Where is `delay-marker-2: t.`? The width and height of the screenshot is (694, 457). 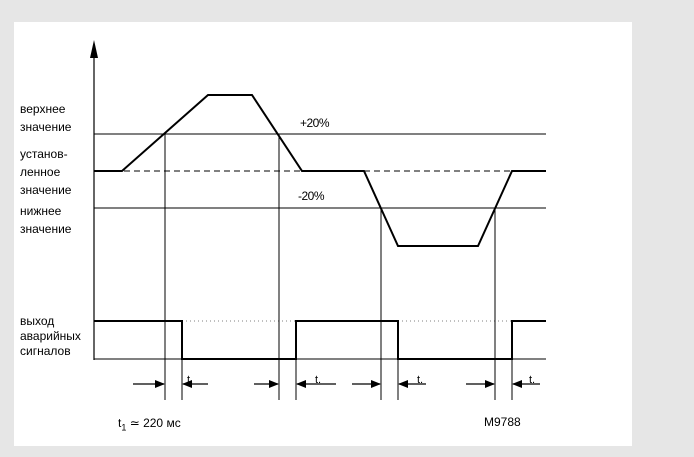 delay-marker-2: t. is located at coordinates (318, 380).